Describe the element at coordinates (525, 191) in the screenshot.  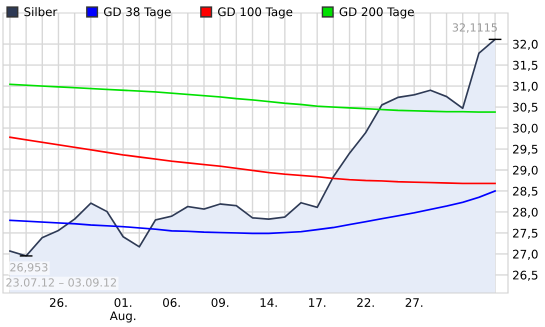
I see `y-tick-label: 28,5` at that location.